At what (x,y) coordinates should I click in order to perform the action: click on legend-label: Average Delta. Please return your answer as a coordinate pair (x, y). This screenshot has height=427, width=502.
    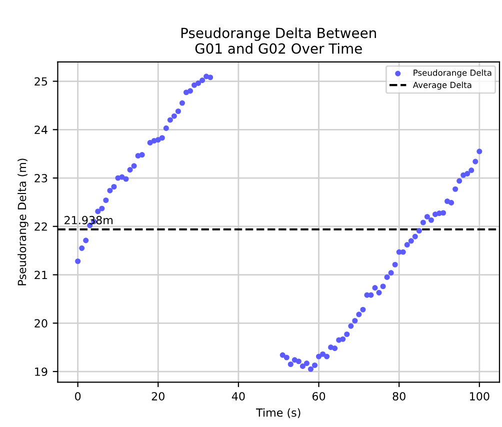
    Looking at the image, I should click on (442, 86).